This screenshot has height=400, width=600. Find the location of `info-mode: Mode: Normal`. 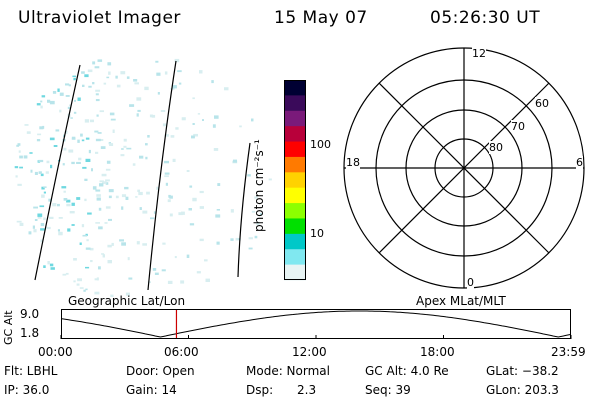

info-mode: Mode: Normal is located at coordinates (288, 371).